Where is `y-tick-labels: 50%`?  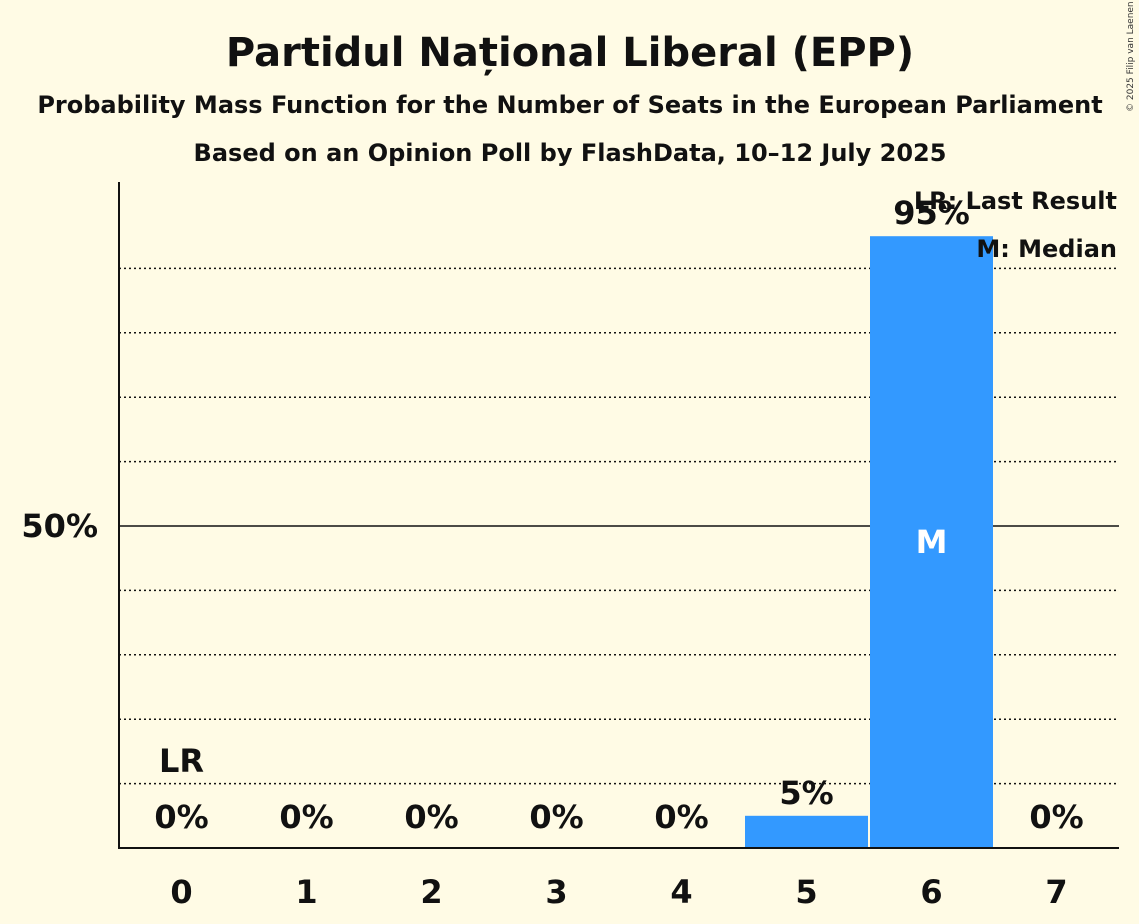
y-tick-labels: 50% is located at coordinates (59, 526).